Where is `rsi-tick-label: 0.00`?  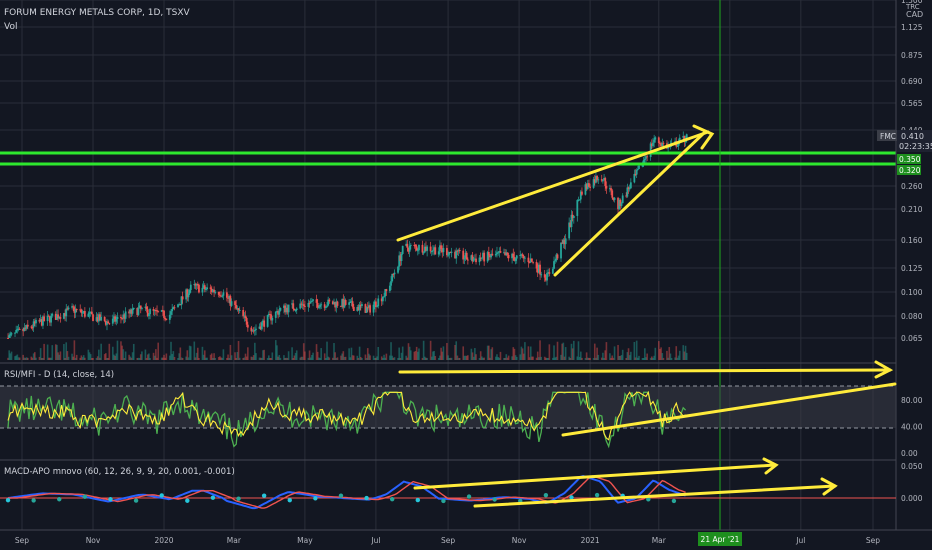
rsi-tick-label: 0.00 is located at coordinates (909, 453).